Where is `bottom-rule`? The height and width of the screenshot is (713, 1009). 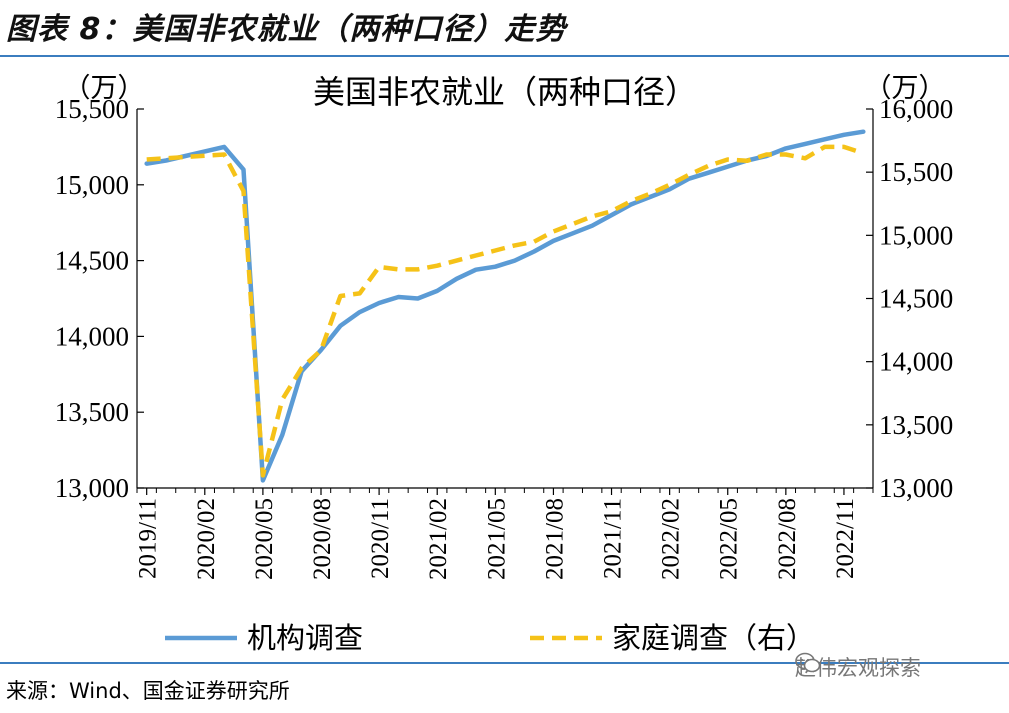
bottom-rule is located at coordinates (504, 663).